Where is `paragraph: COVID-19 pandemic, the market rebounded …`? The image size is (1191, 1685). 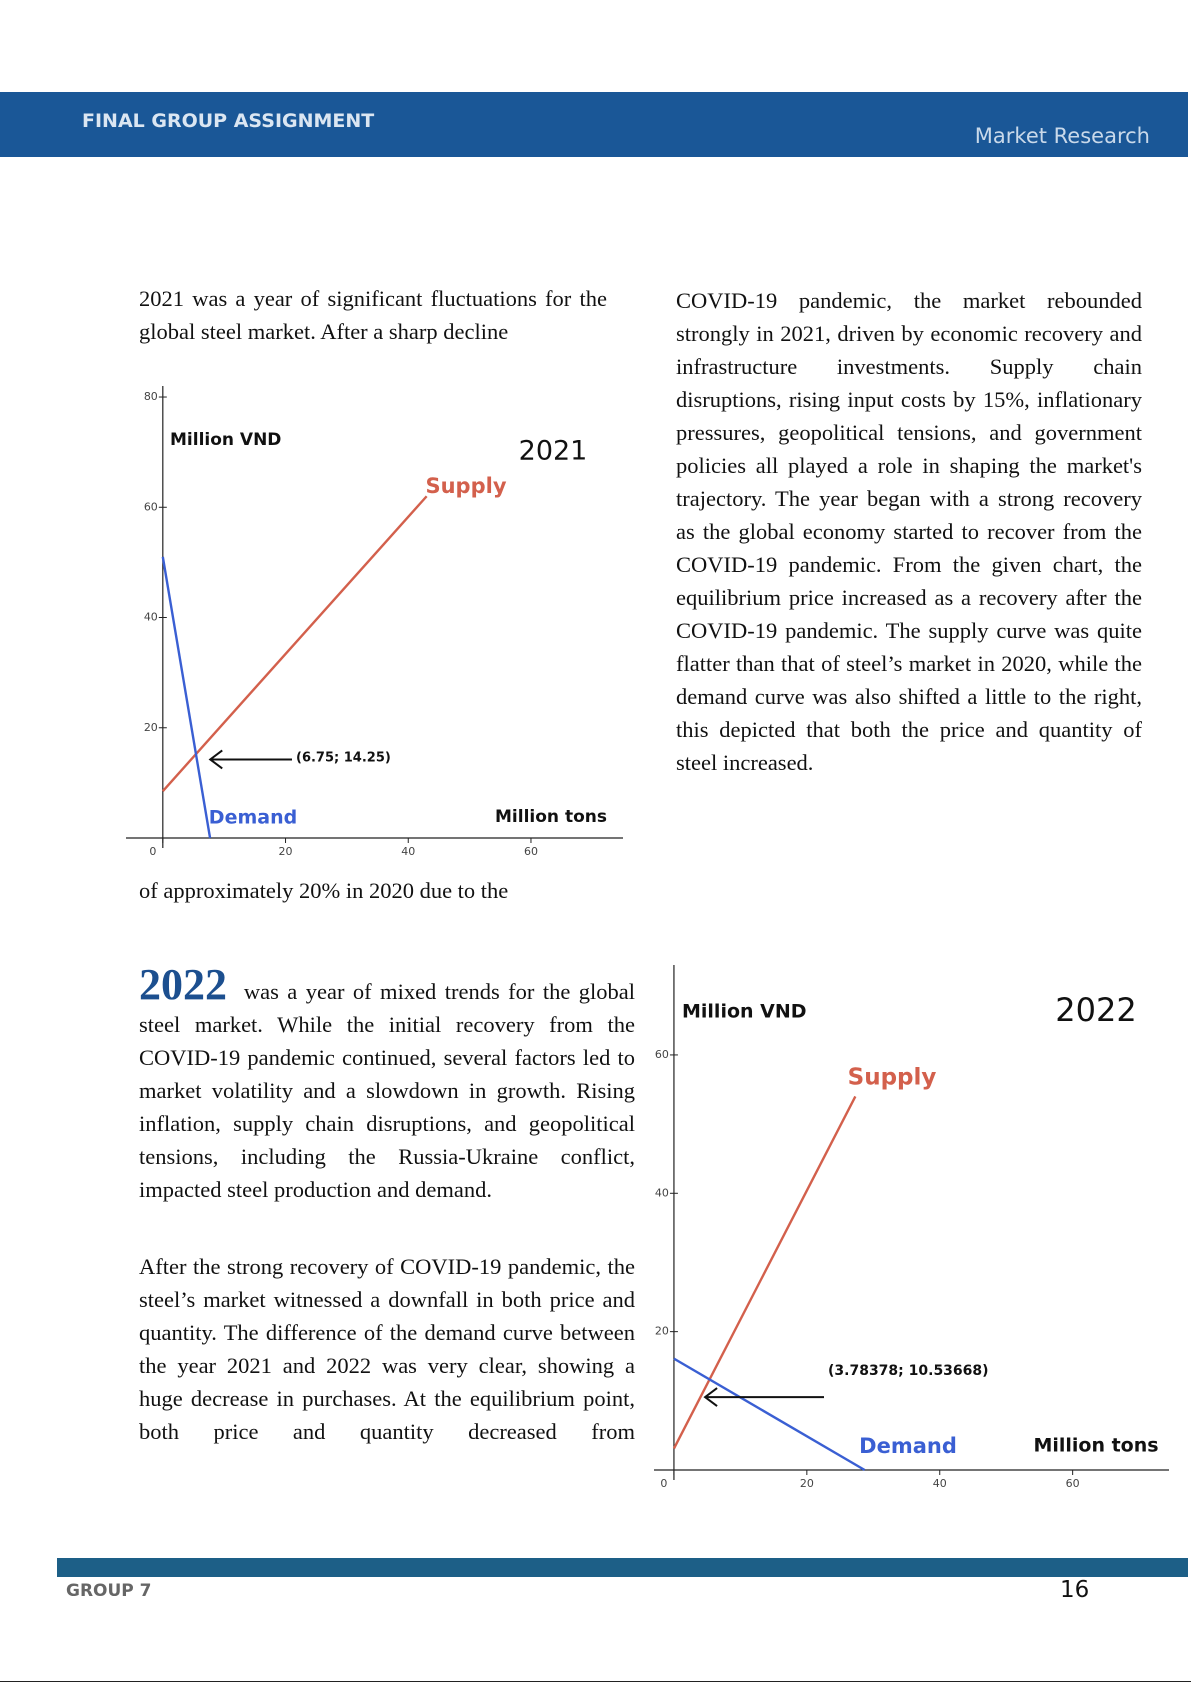
paragraph: COVID-19 pandemic, the market rebounded … is located at coordinates (909, 531).